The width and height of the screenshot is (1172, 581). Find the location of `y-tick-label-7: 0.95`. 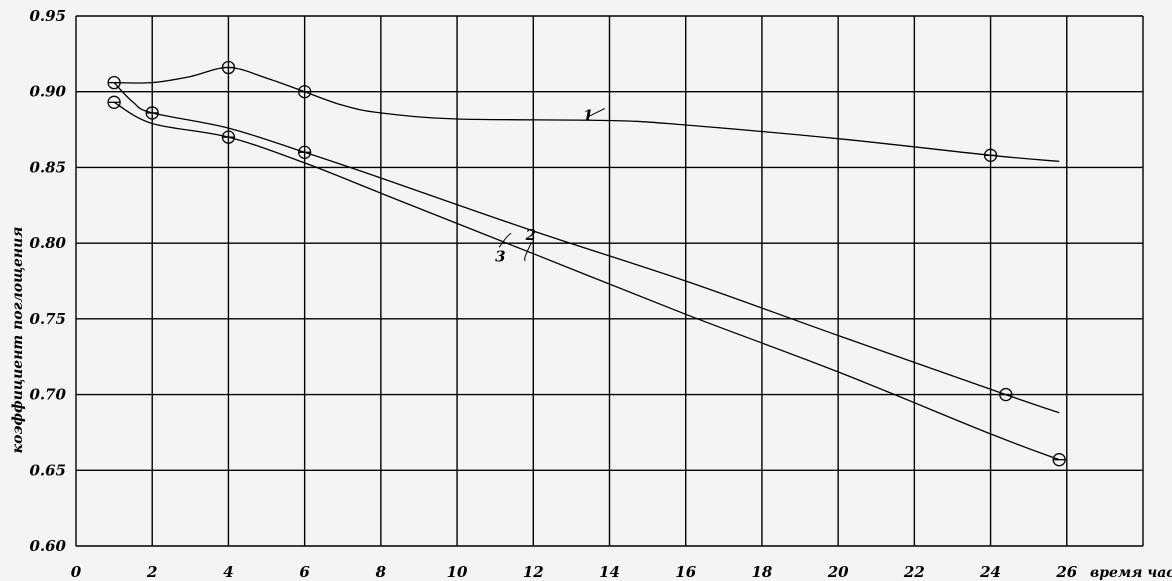

y-tick-label-7: 0.95 is located at coordinates (47, 16).